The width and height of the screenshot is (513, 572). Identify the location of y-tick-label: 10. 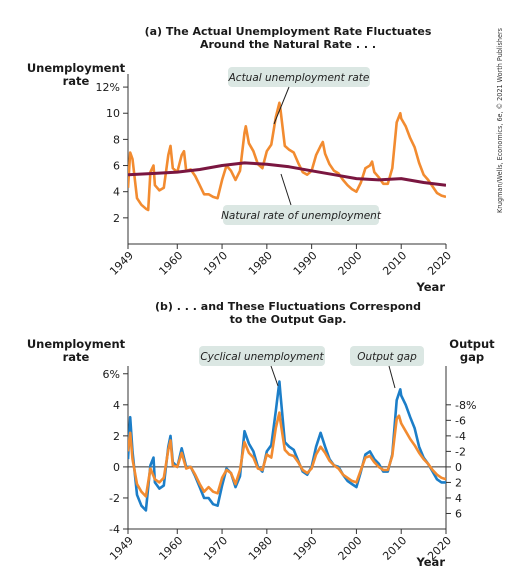
(113, 113).